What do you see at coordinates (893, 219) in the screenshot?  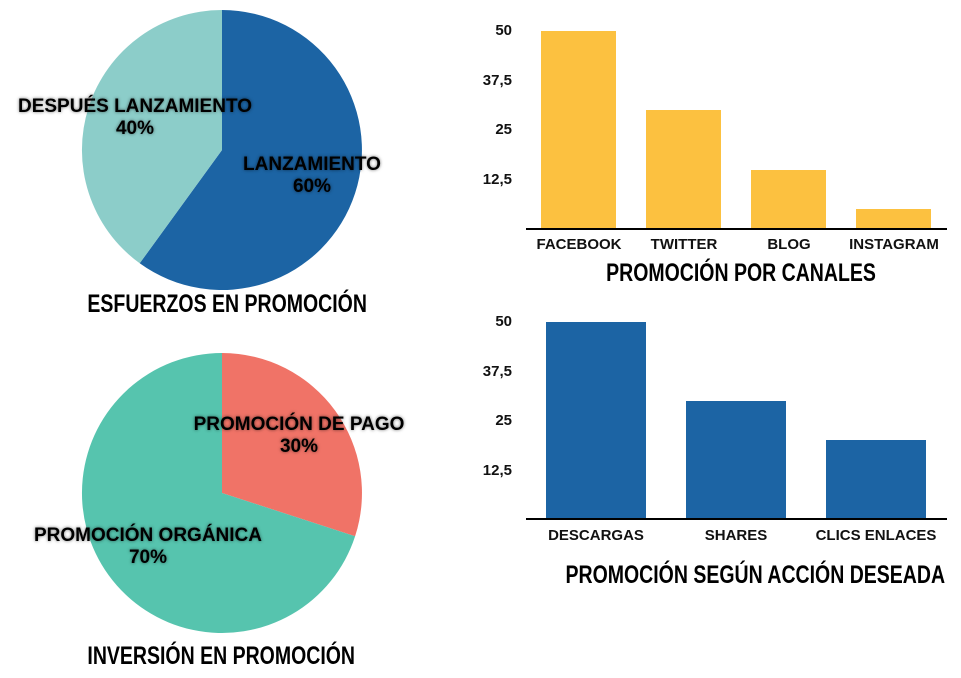 I see `bar-instagram` at bounding box center [893, 219].